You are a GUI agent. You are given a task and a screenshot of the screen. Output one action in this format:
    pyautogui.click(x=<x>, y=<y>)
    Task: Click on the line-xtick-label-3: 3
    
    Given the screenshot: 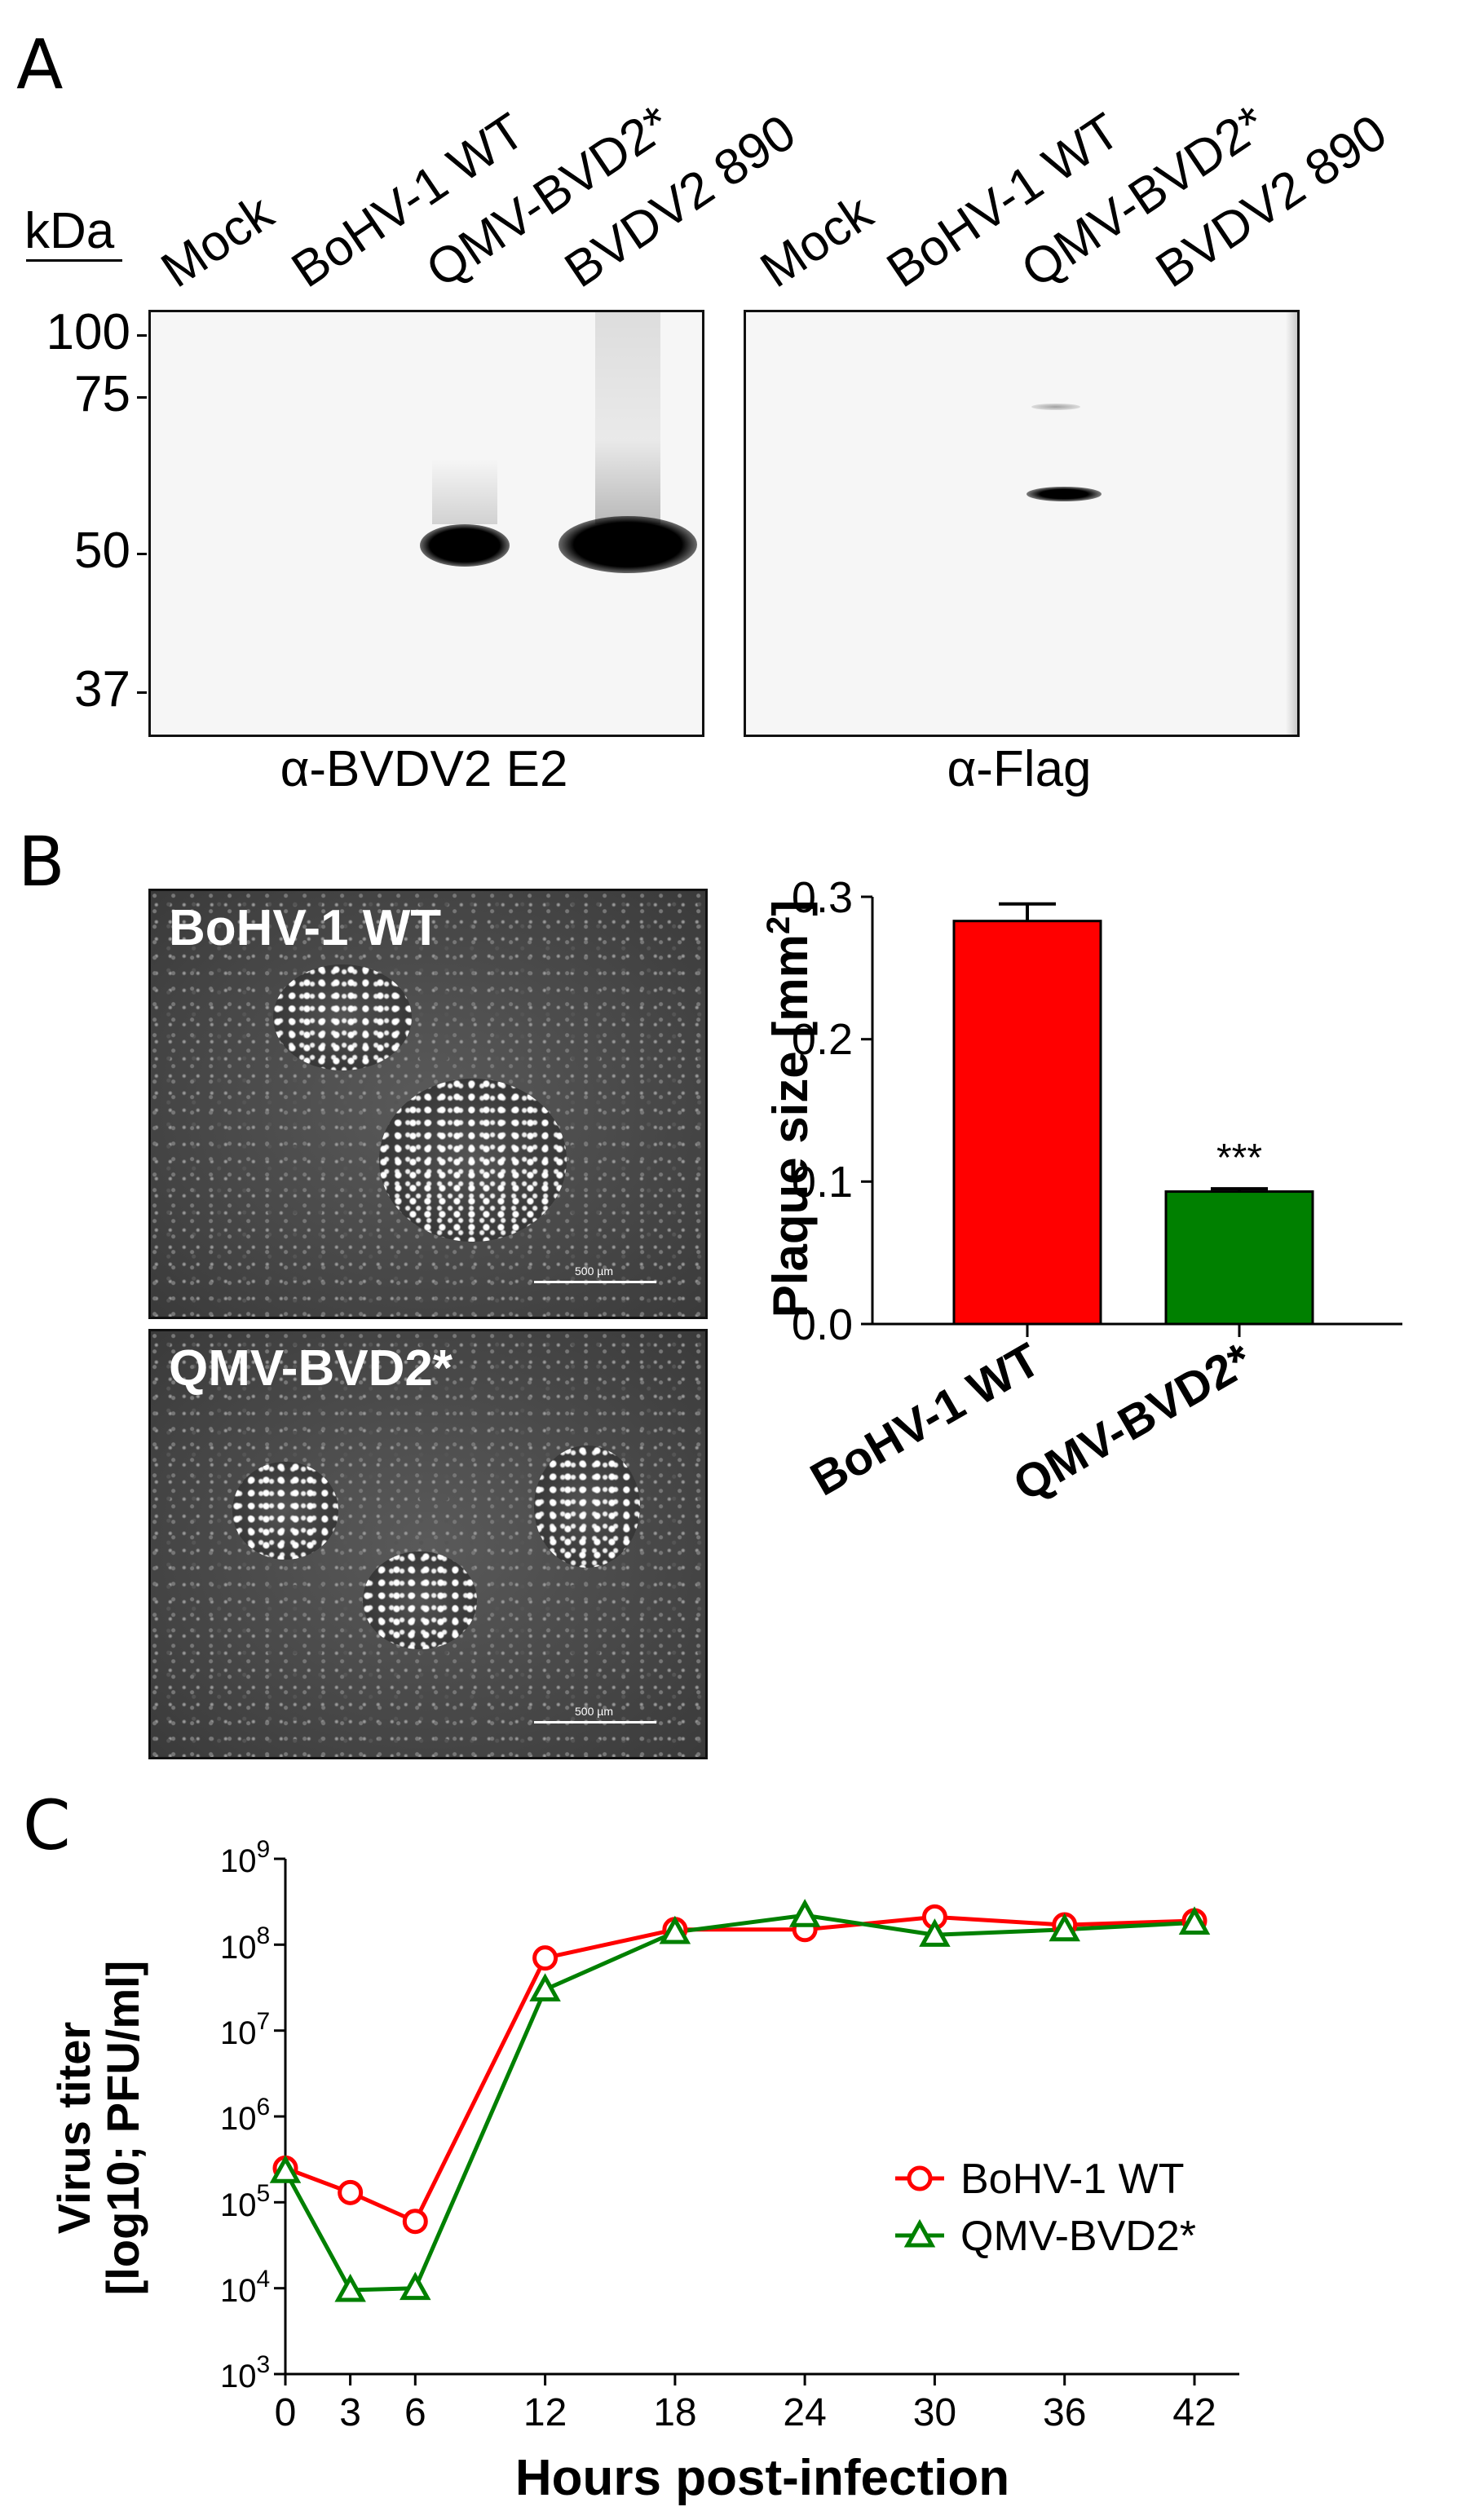 What is the action you would take?
    pyautogui.click(x=350, y=2413)
    